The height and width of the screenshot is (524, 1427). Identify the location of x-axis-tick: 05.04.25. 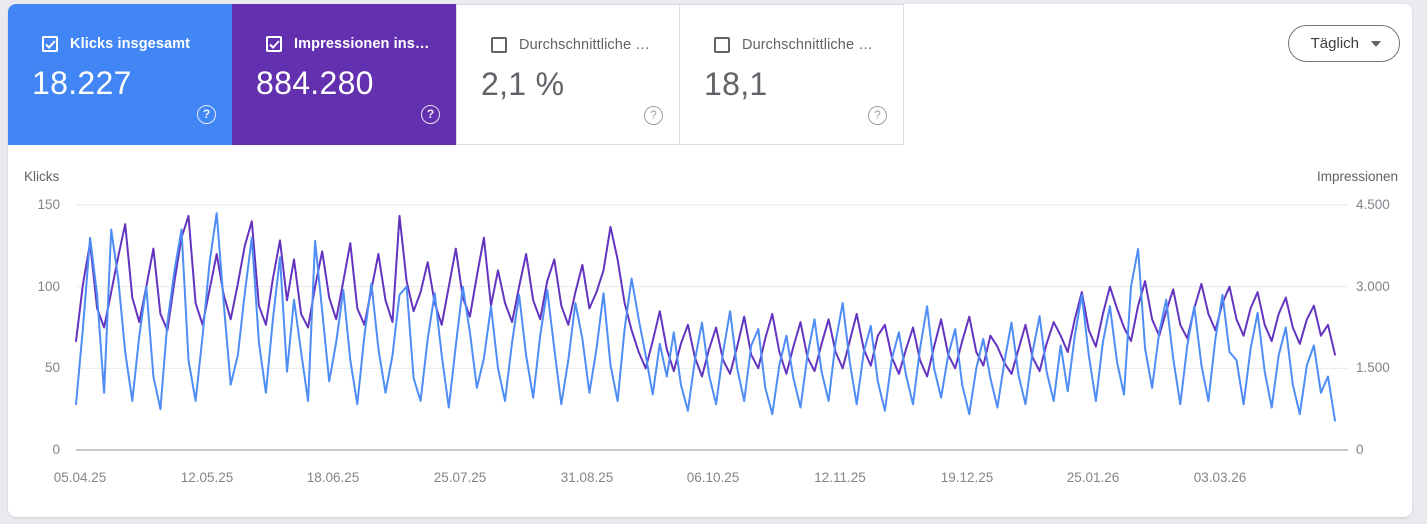
(80, 477).